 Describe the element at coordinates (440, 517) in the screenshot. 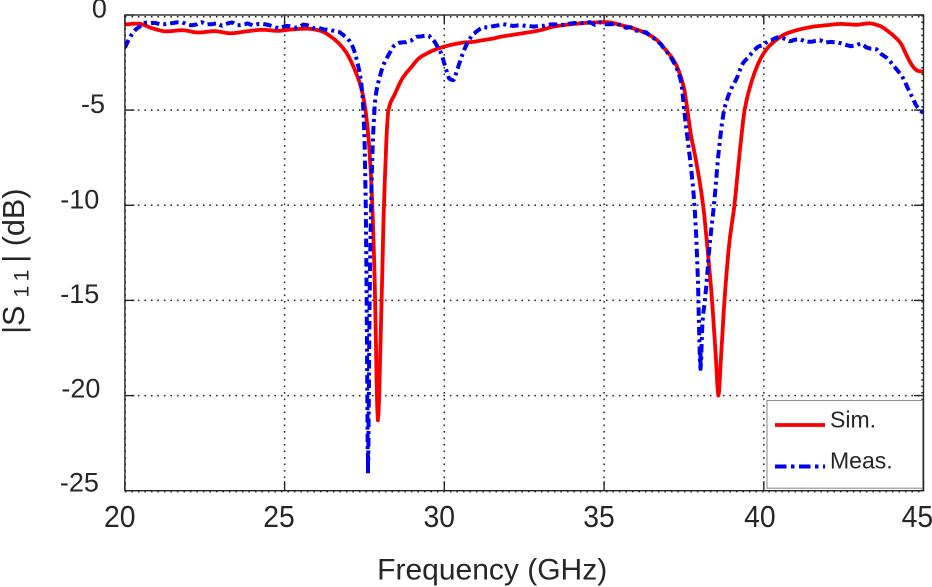

I see `svg-text: 30` at that location.